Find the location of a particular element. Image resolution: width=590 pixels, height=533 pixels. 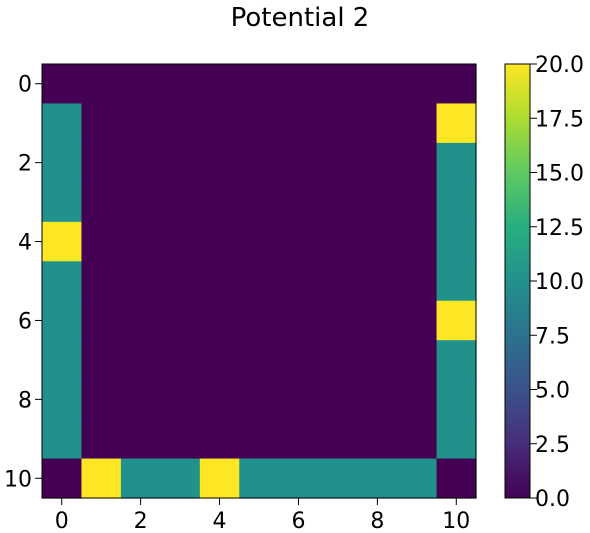

x-axis: 0 2 4 6 8 10 is located at coordinates (262, 515).